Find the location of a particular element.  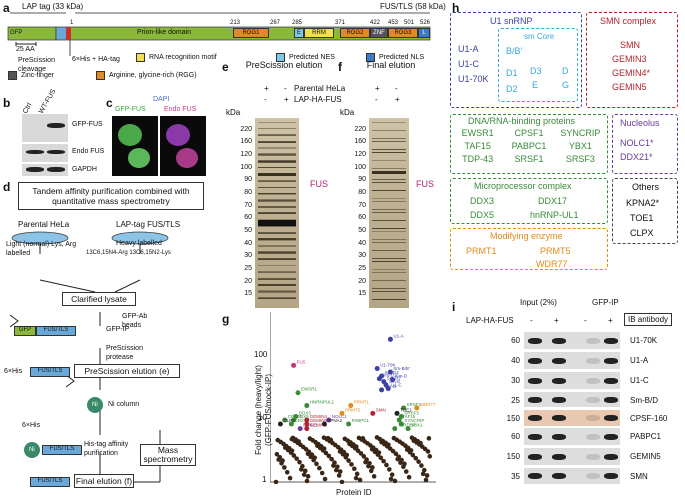

point-label: SRSF3 is located at coordinates (411, 413).